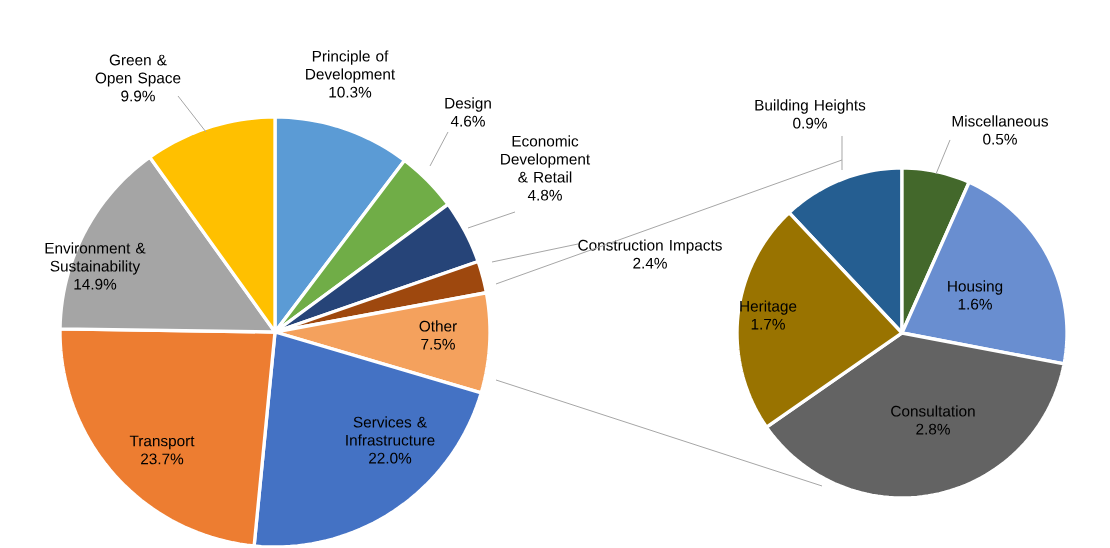 The image size is (1110, 548). What do you see at coordinates (467, 121) in the screenshot?
I see `data-label: 4.6%` at bounding box center [467, 121].